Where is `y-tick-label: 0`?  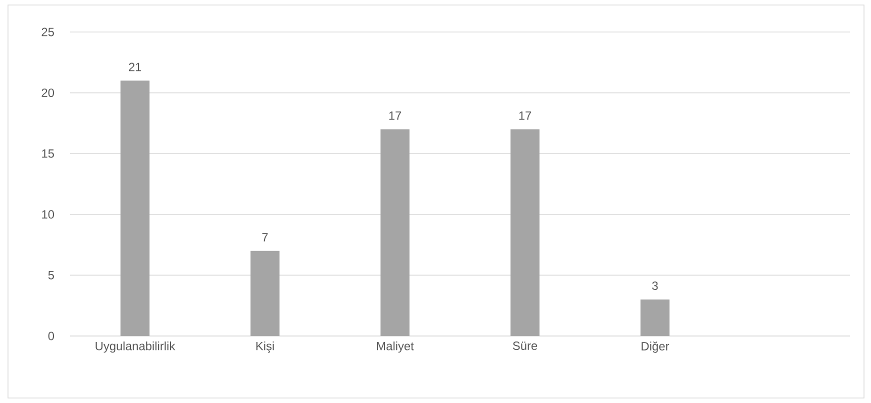 y-tick-label: 0 is located at coordinates (51, 336).